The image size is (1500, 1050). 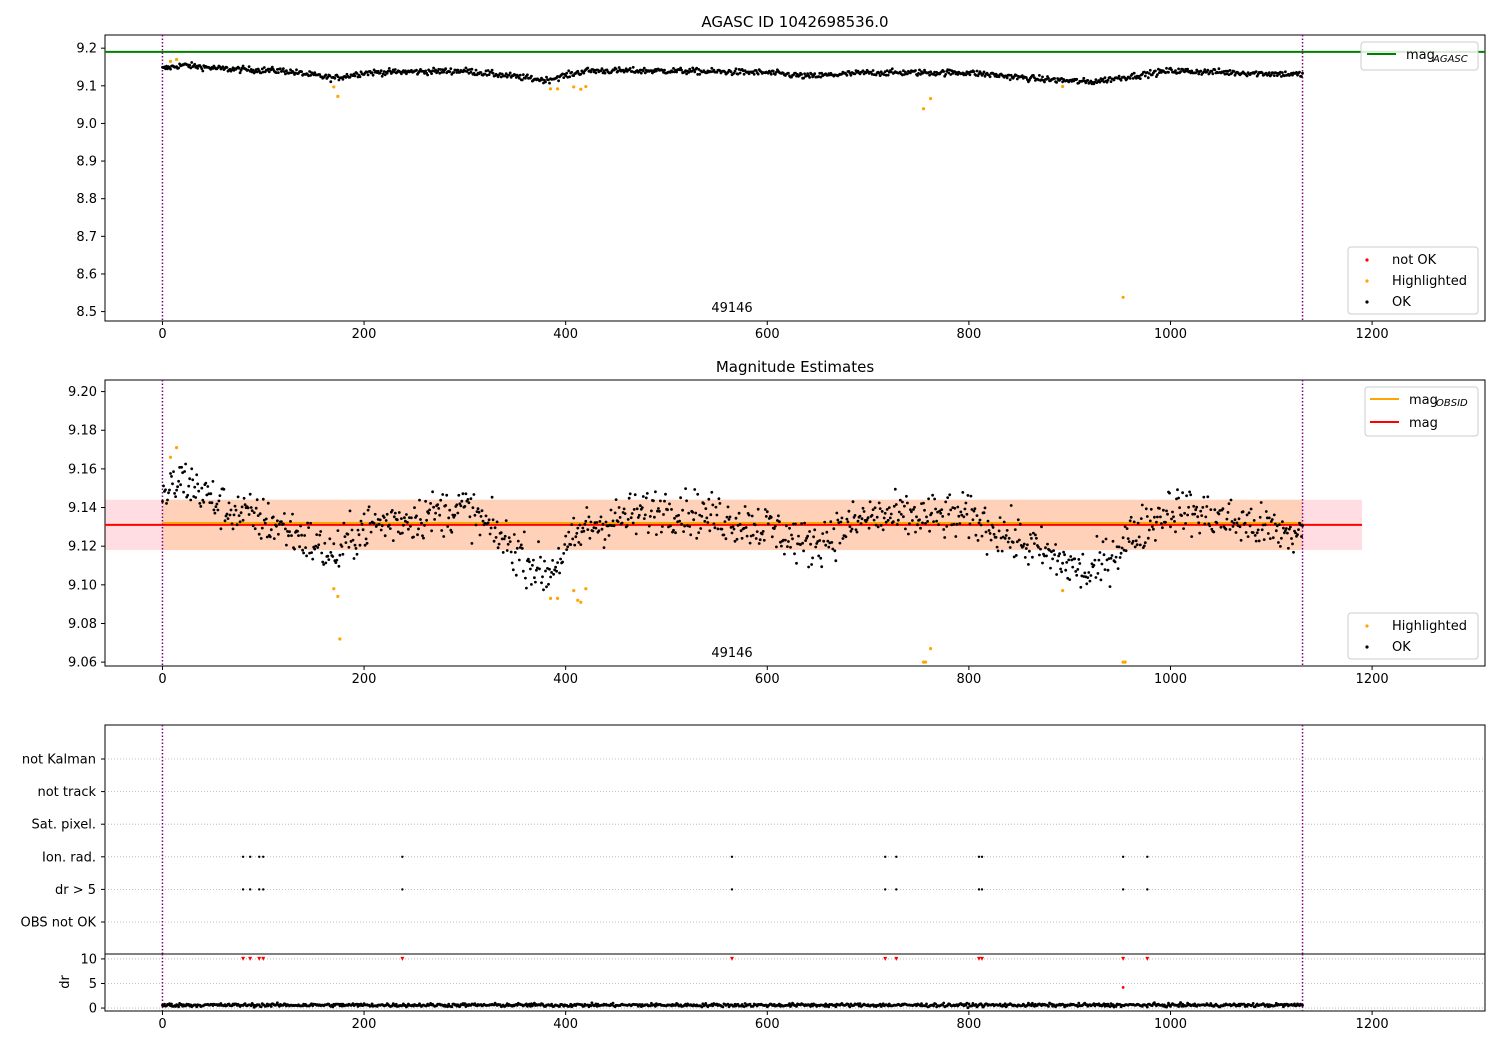 What do you see at coordinates (885, 889) in the screenshot?
I see `flag-point` at bounding box center [885, 889].